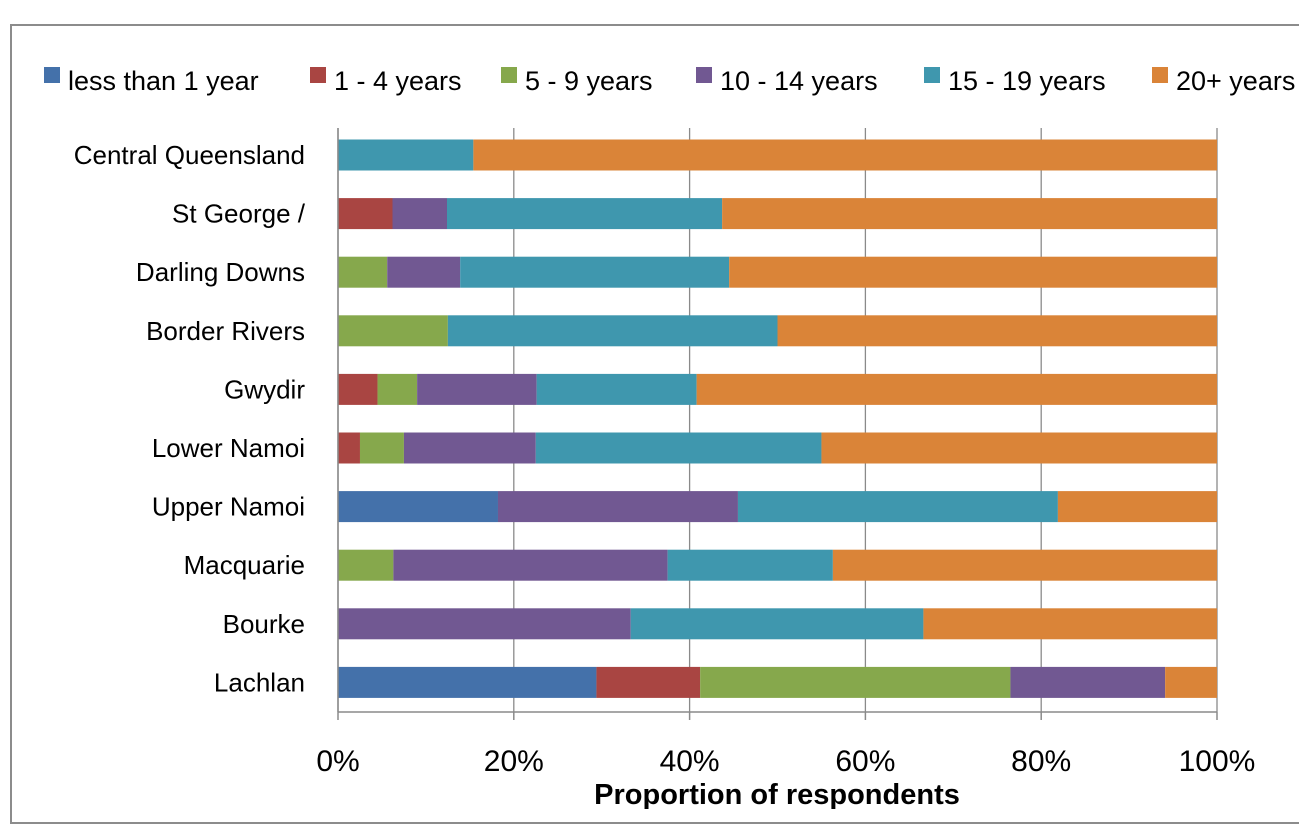 This screenshot has height=824, width=1299. What do you see at coordinates (264, 624) in the screenshot?
I see `category-label: Bourke` at bounding box center [264, 624].